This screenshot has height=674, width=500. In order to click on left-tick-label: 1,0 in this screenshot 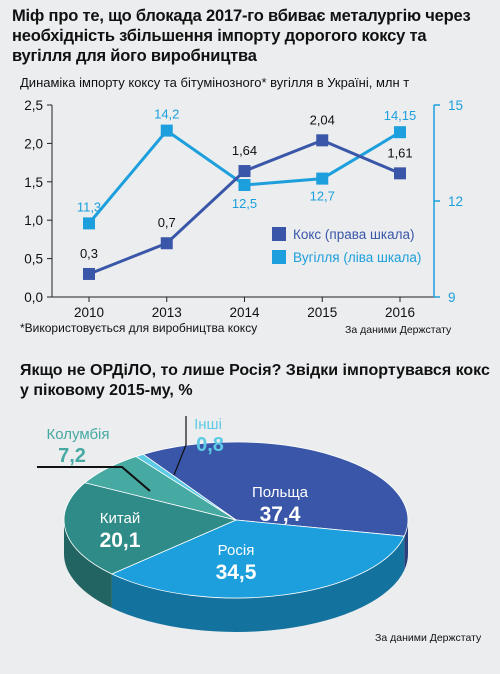, I will do `click(33, 220)`.